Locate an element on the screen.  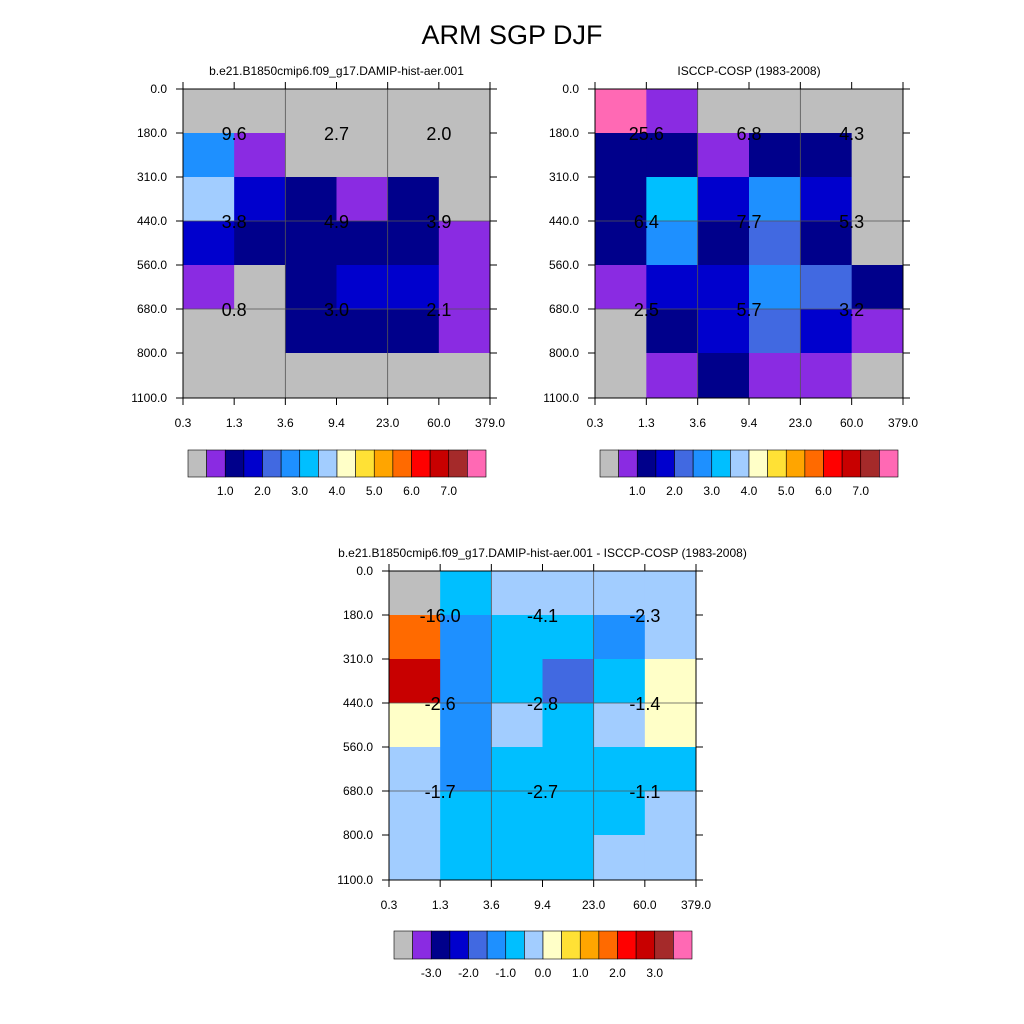
colorbar-label: 1.0 is located at coordinates (580, 973).